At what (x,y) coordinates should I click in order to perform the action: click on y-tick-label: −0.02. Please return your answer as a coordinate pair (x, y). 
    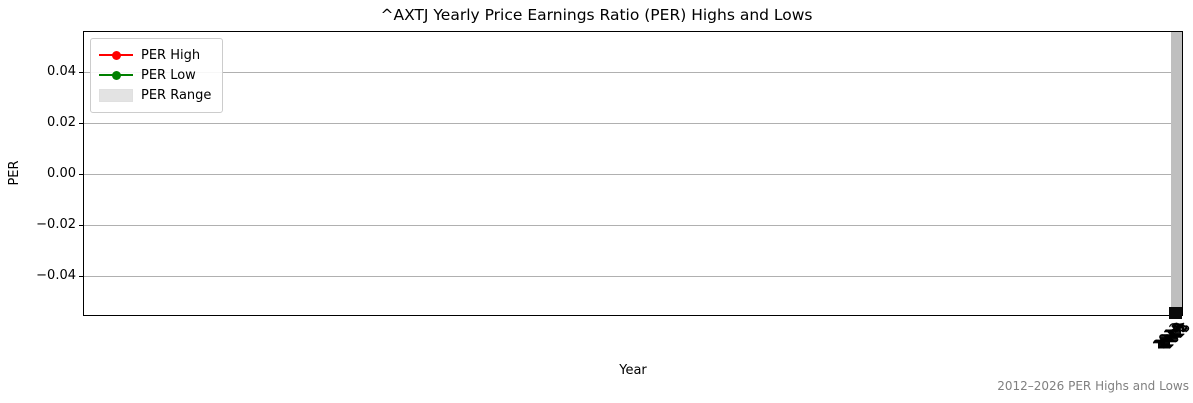
    Looking at the image, I should click on (56, 224).